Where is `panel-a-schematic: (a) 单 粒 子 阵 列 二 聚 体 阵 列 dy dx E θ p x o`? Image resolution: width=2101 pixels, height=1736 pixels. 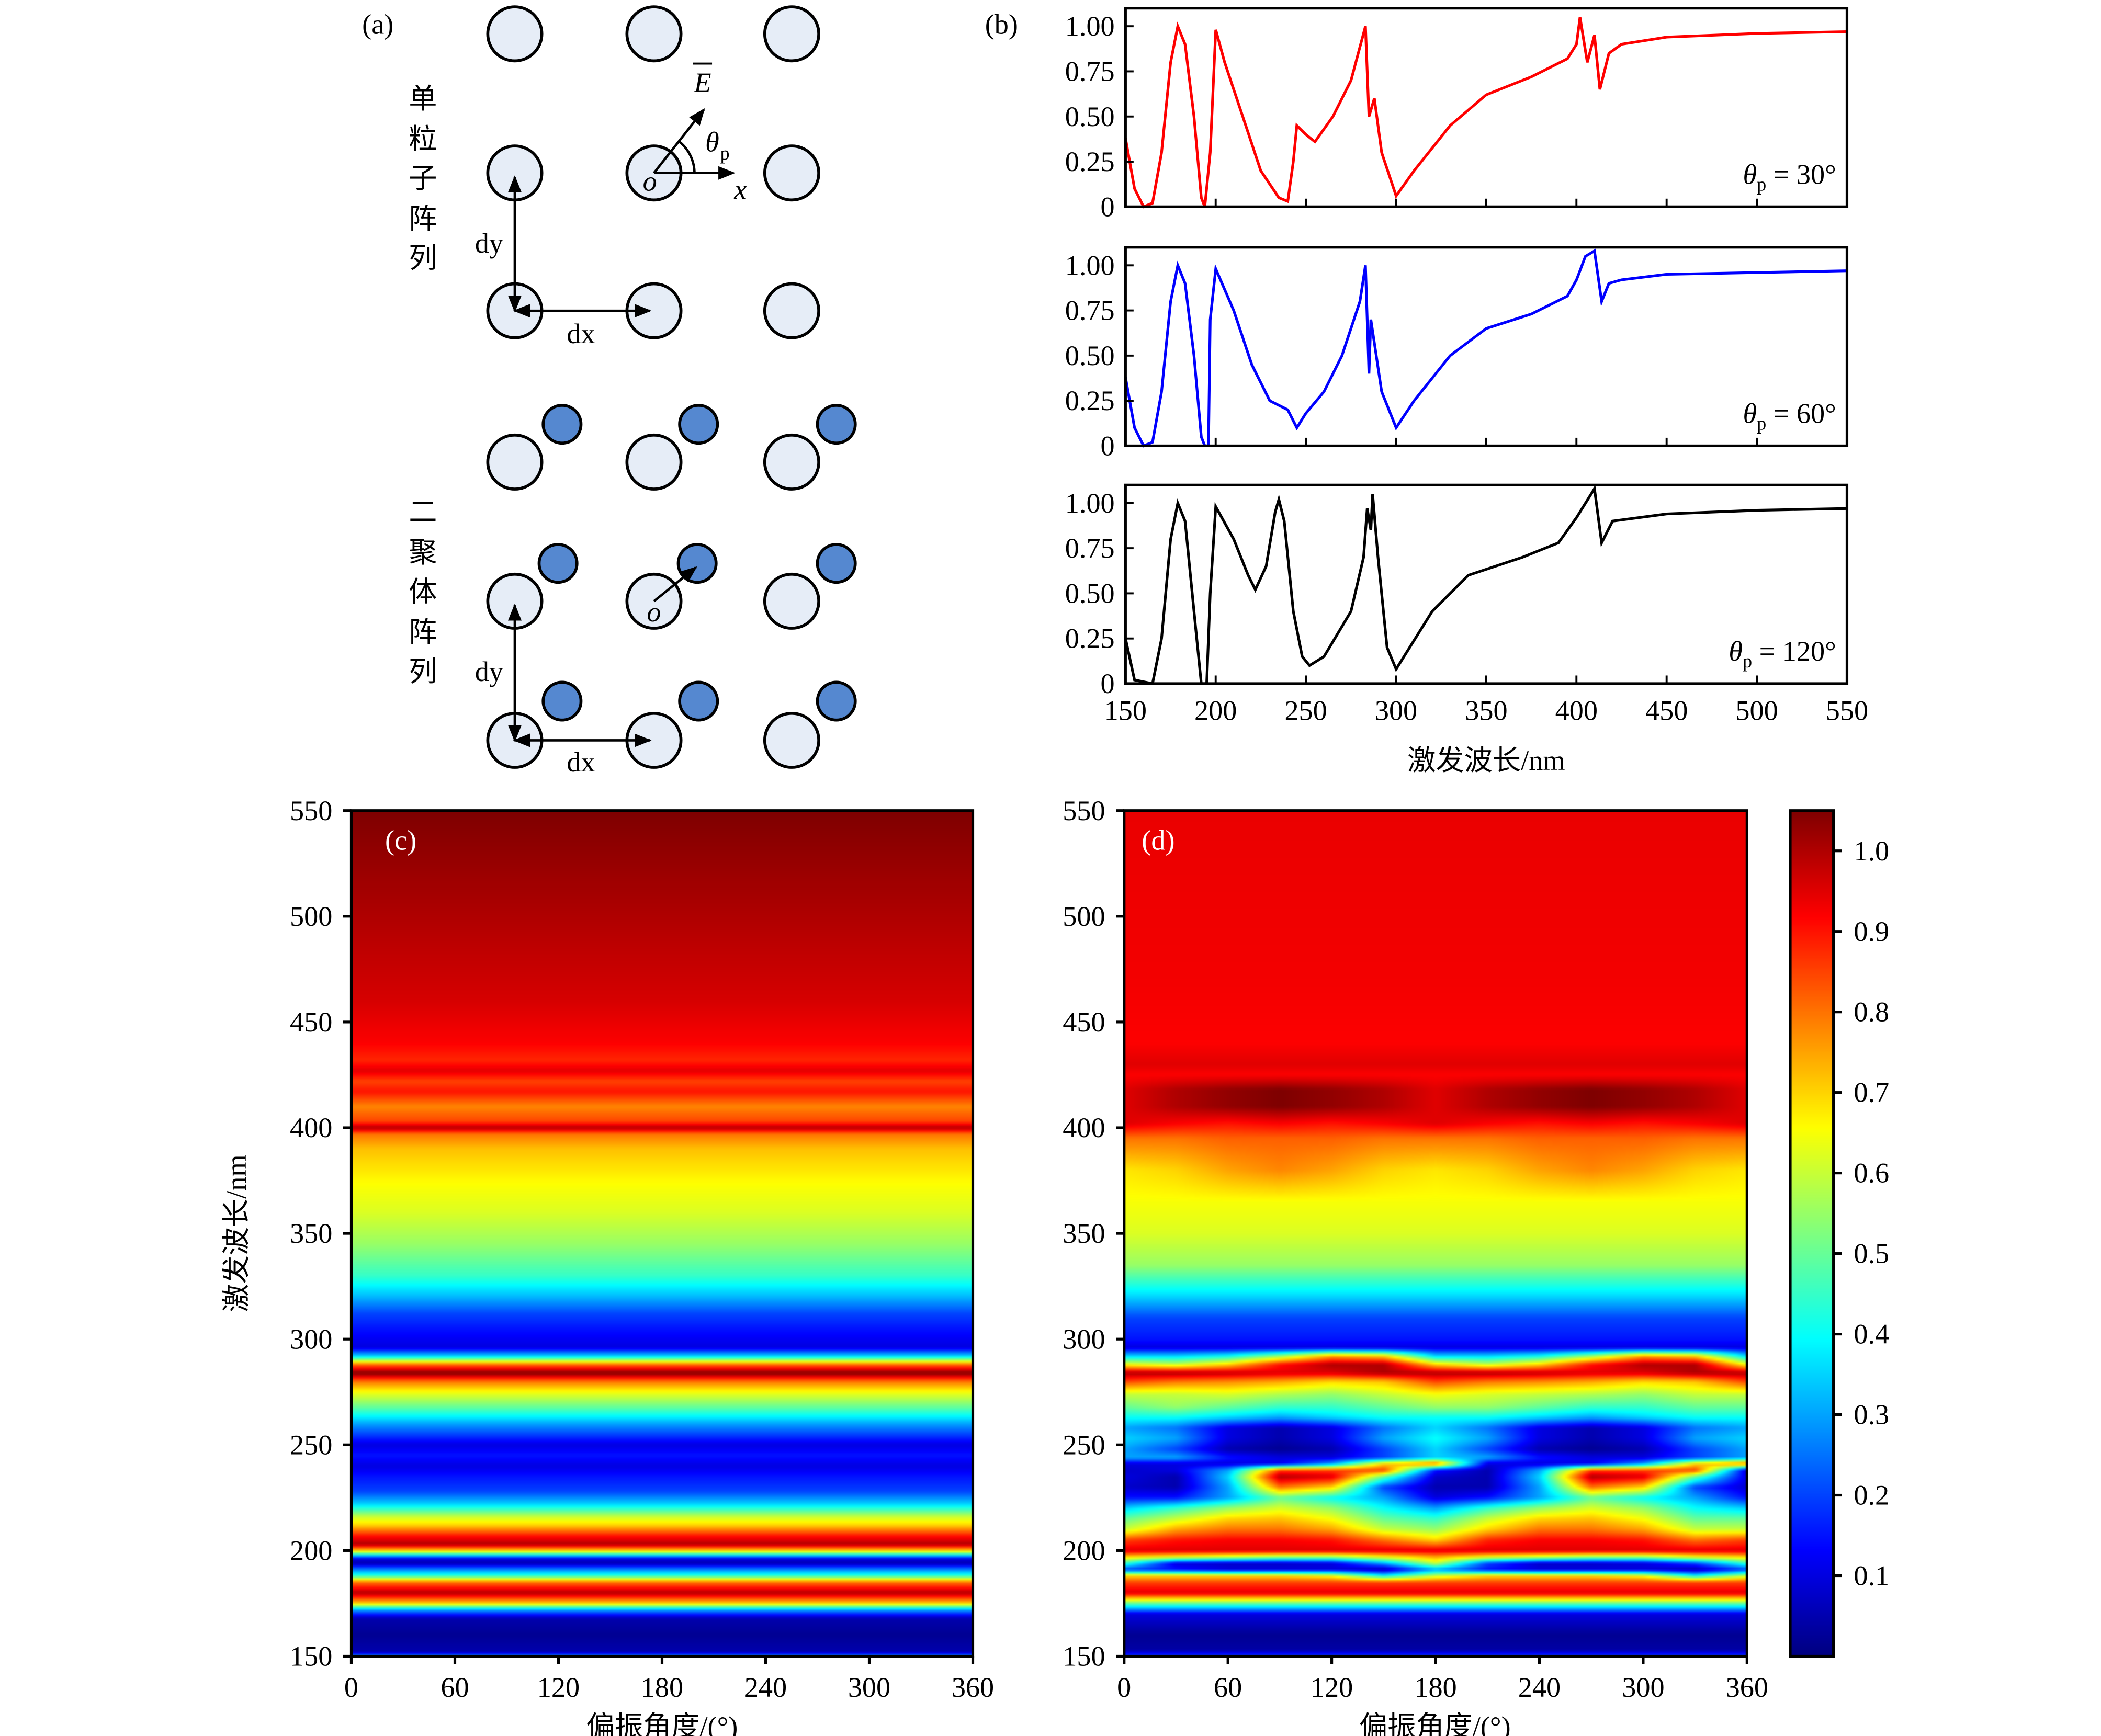 panel-a-schematic: (a) 单 粒 子 阵 列 二 聚 体 阵 列 dy dx E θ p x o is located at coordinates (609, 391).